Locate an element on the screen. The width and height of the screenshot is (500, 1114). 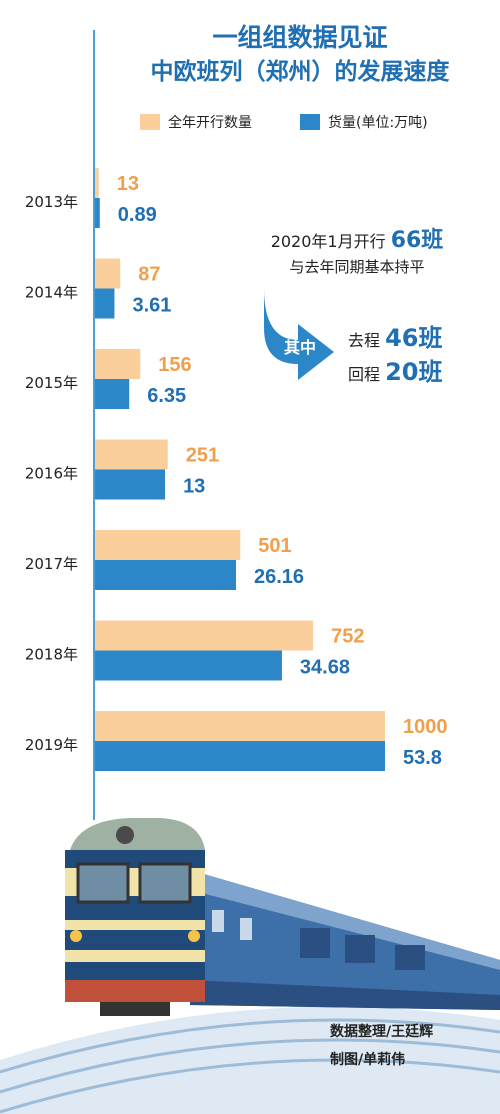
frame-line is located at coordinates (94, 425).